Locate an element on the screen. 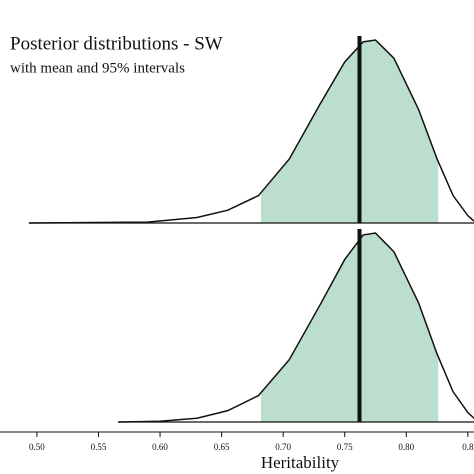 The image size is (474, 474). x-tick-label: 0.50 is located at coordinates (37, 447).